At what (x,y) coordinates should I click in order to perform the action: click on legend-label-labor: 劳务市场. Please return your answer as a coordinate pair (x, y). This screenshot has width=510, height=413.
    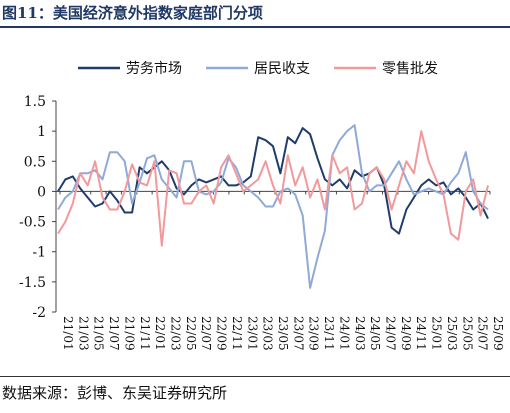
    Looking at the image, I should click on (154, 68).